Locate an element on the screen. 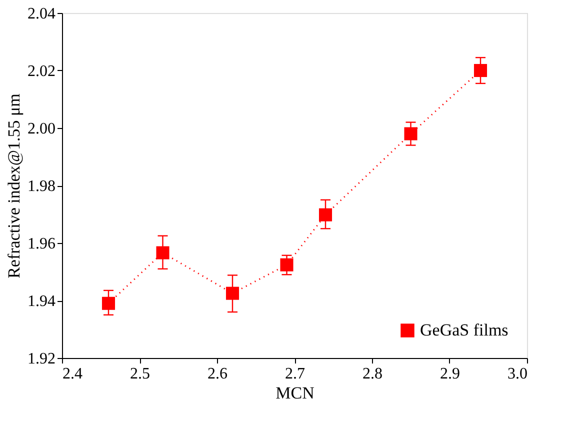 The height and width of the screenshot is (421, 563). x-tick-label: 3.0 is located at coordinates (518, 374).